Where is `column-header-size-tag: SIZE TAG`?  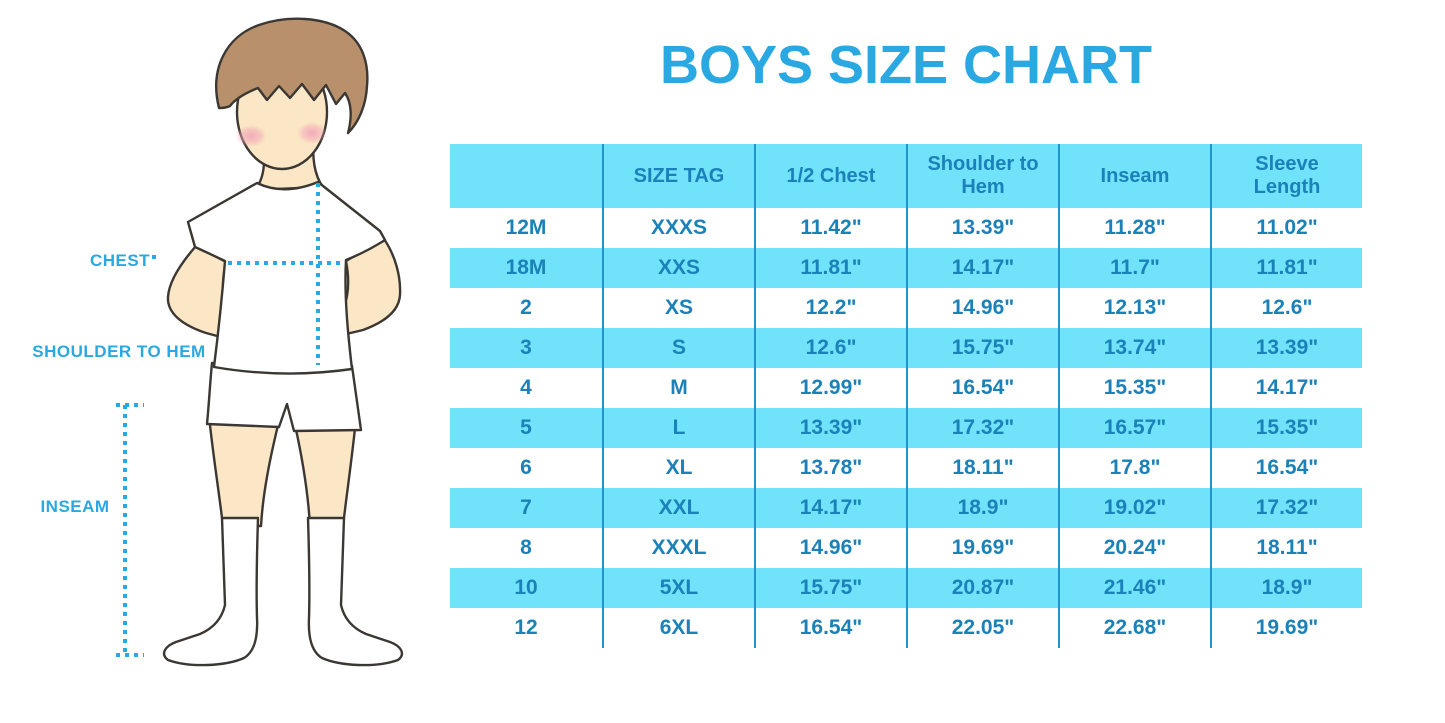 column-header-size-tag: SIZE TAG is located at coordinates (678, 176).